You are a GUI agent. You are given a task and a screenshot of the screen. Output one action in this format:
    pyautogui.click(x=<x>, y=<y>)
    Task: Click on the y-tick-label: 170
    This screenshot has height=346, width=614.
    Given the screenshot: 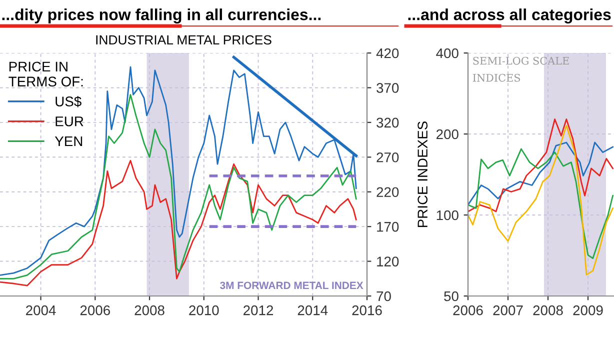 What is the action you would take?
    pyautogui.click(x=388, y=227)
    